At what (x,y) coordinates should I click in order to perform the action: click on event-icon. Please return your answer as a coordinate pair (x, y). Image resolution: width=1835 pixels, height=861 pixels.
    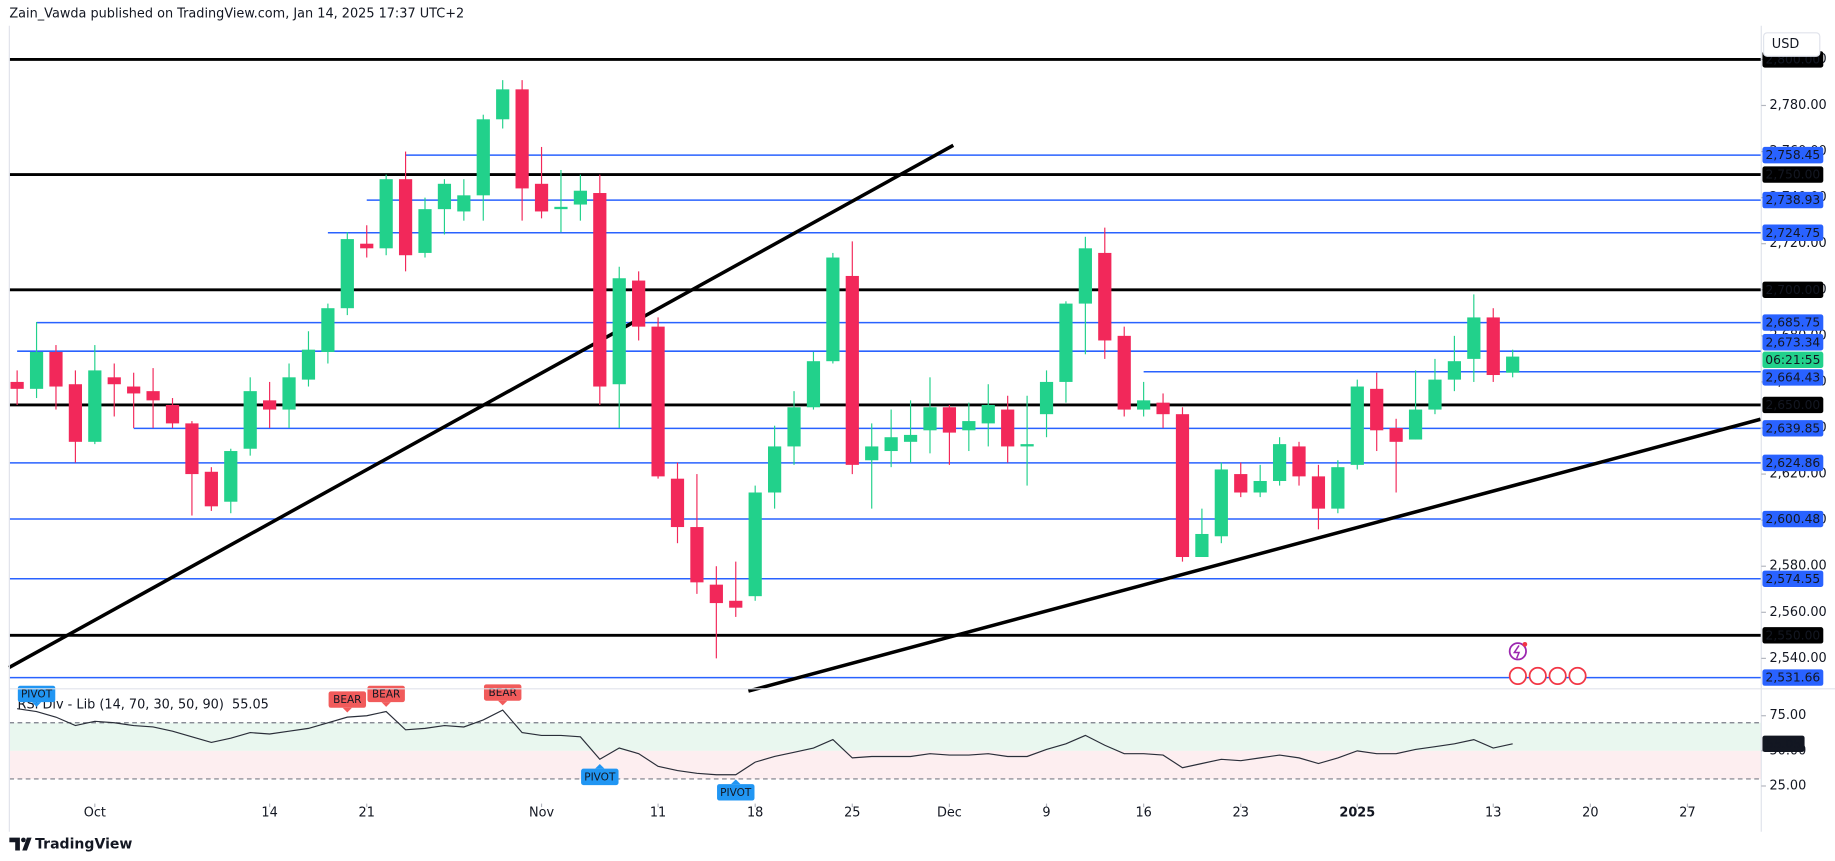
    Looking at the image, I should click on (1517, 651).